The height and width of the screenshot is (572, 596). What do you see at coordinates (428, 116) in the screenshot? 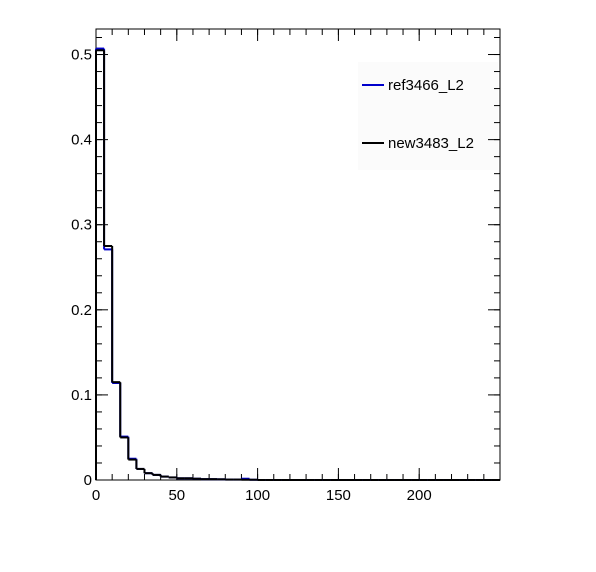
I see `legend-box` at bounding box center [428, 116].